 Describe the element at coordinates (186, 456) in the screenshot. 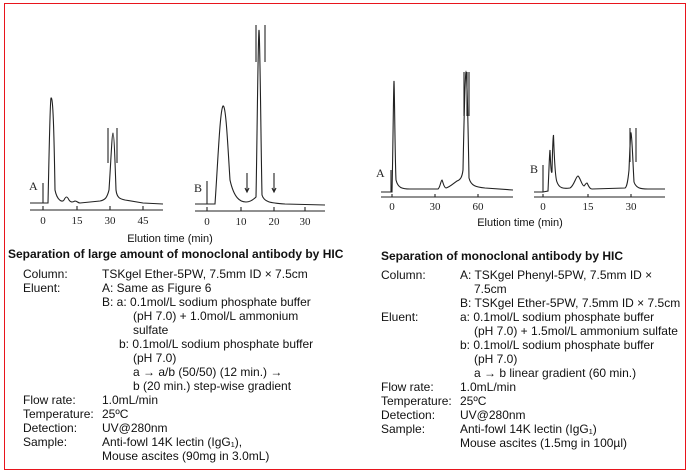

I see `condition-value: Mouse ascites (90mg in 3.0mL)` at that location.